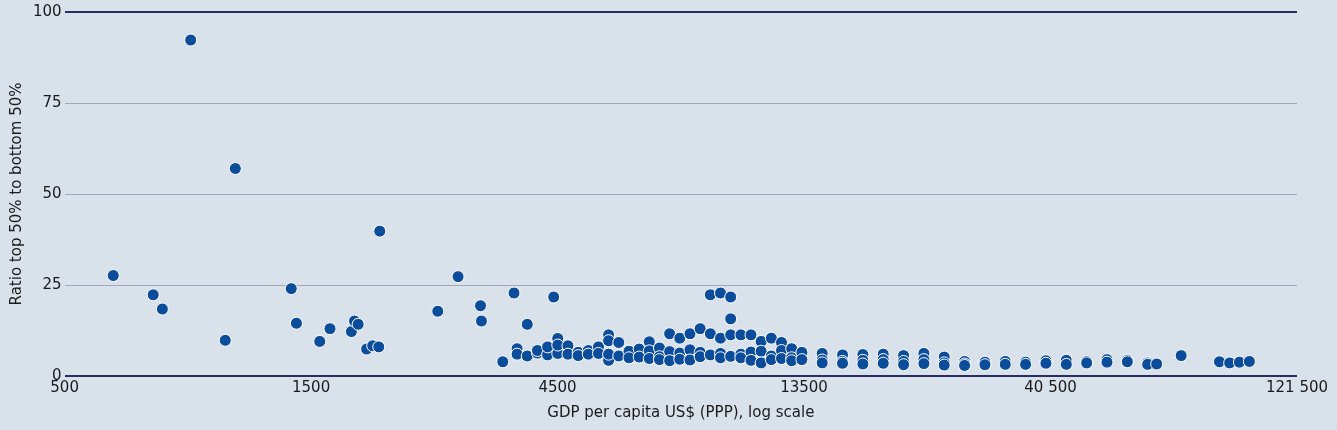 This screenshot has height=430, width=1337. I want to click on x-tick-label: 1500, so click(311, 386).